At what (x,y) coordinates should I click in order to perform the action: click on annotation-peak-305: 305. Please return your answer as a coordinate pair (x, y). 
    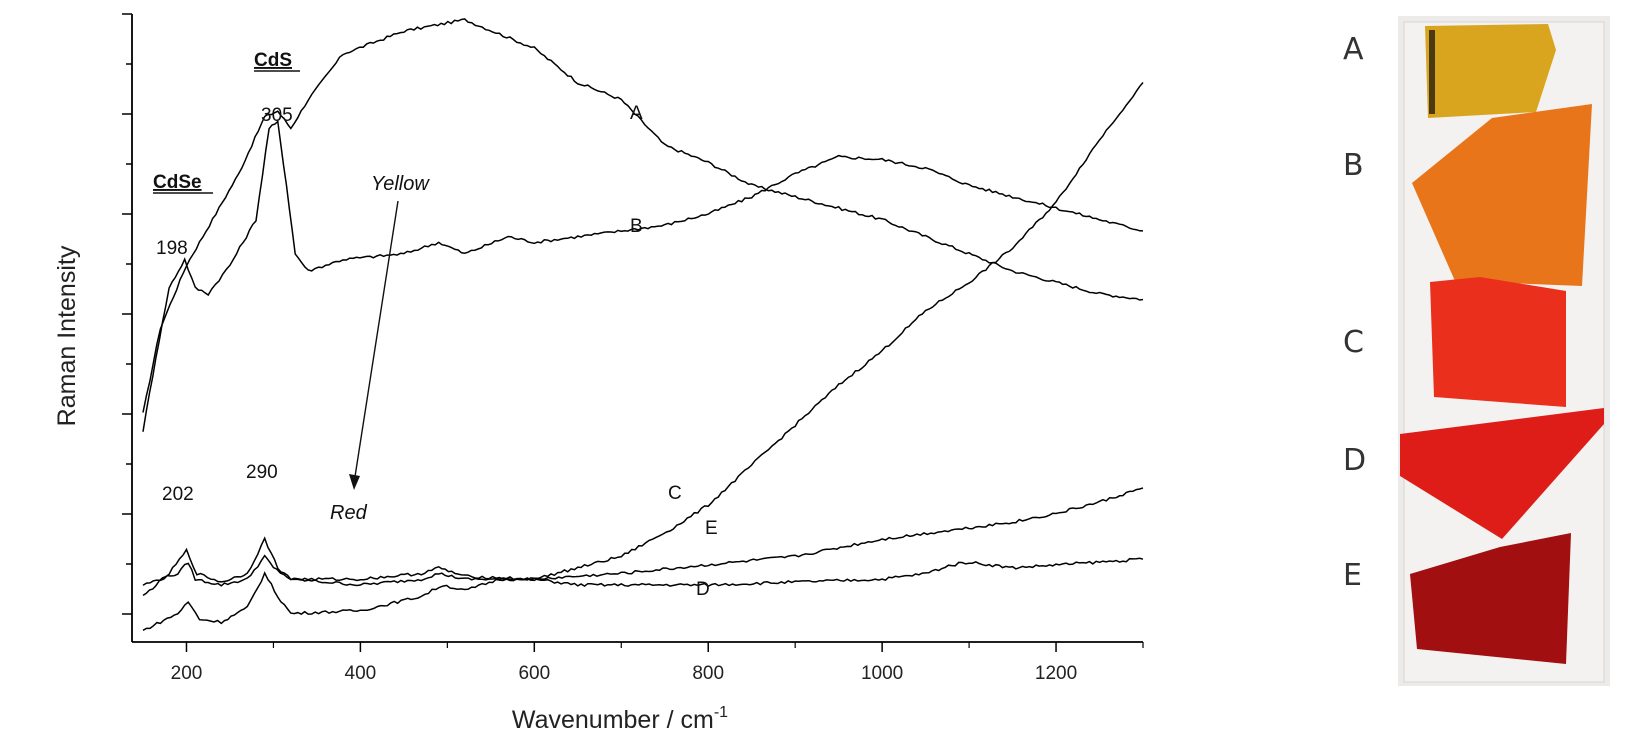
    Looking at the image, I should click on (277, 115).